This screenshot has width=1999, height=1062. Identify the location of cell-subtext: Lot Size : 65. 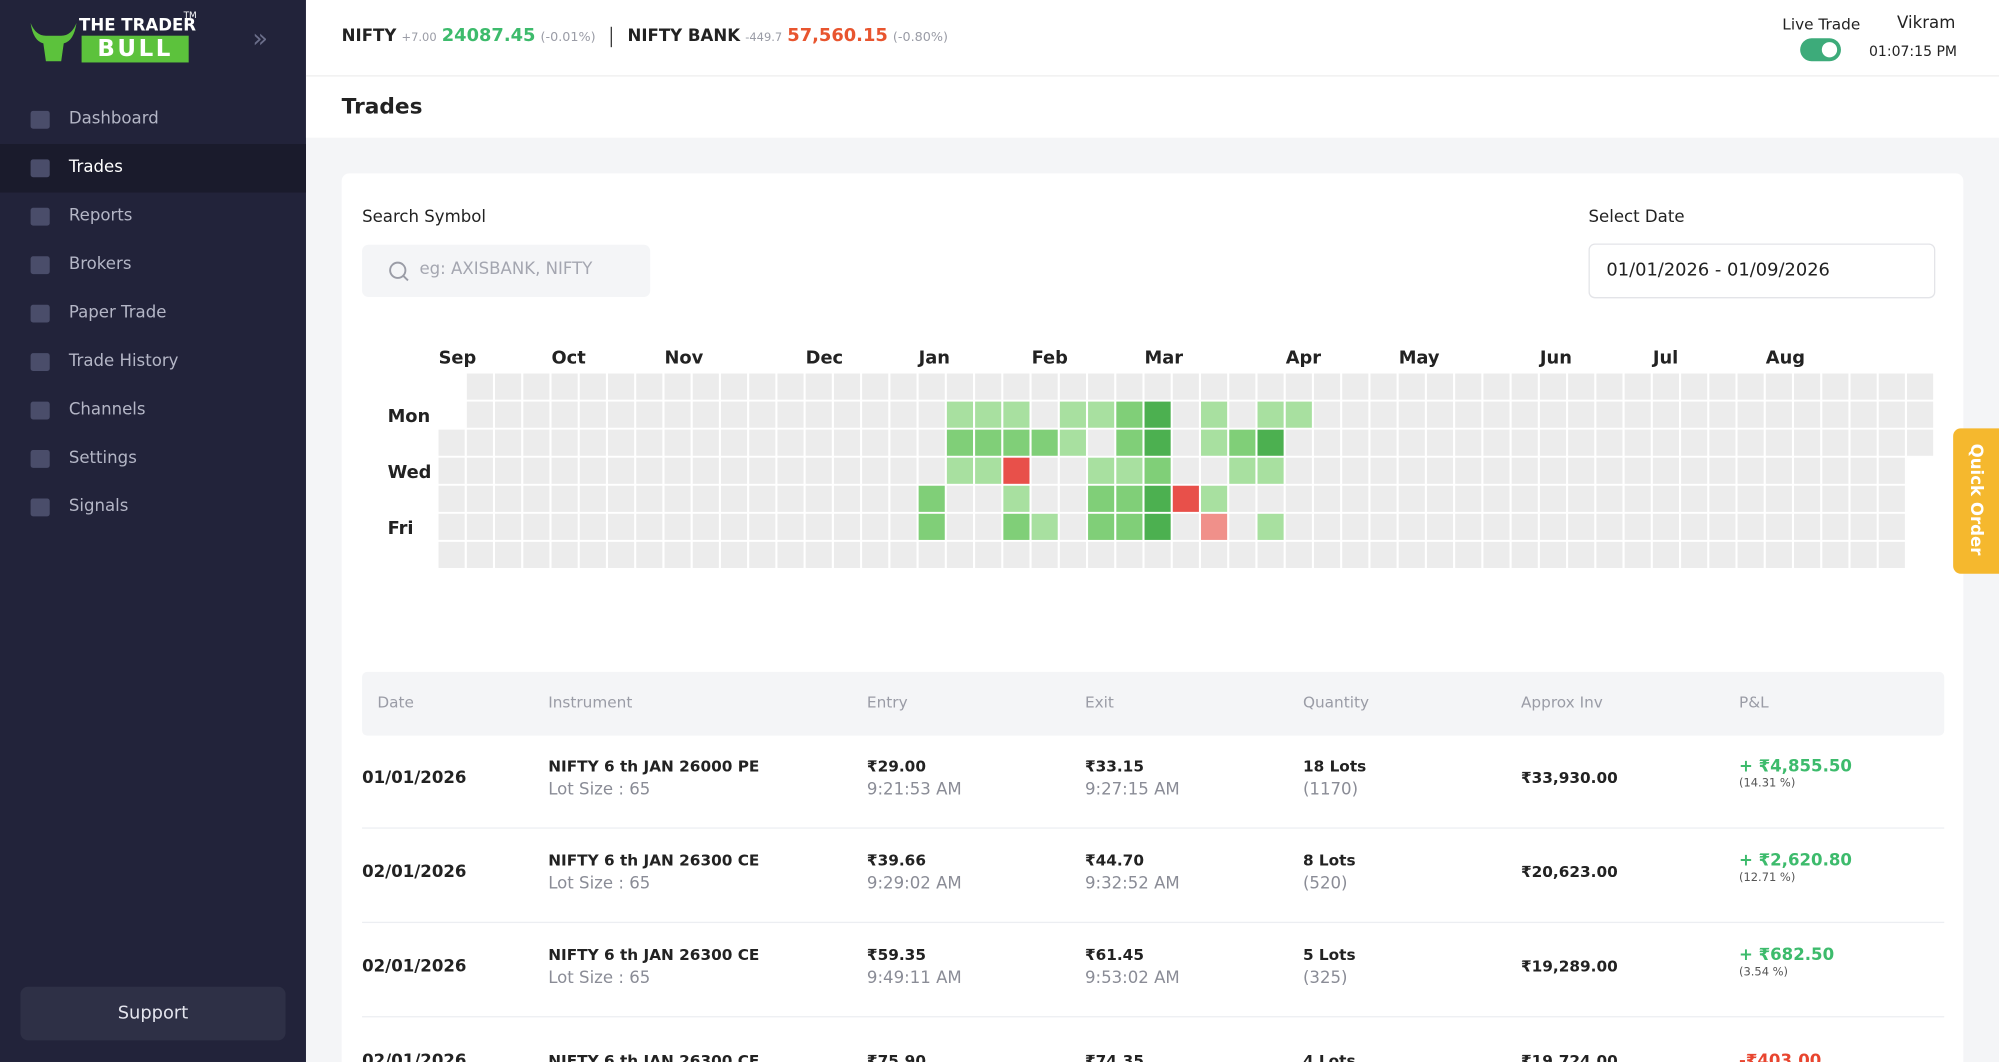
(599, 978).